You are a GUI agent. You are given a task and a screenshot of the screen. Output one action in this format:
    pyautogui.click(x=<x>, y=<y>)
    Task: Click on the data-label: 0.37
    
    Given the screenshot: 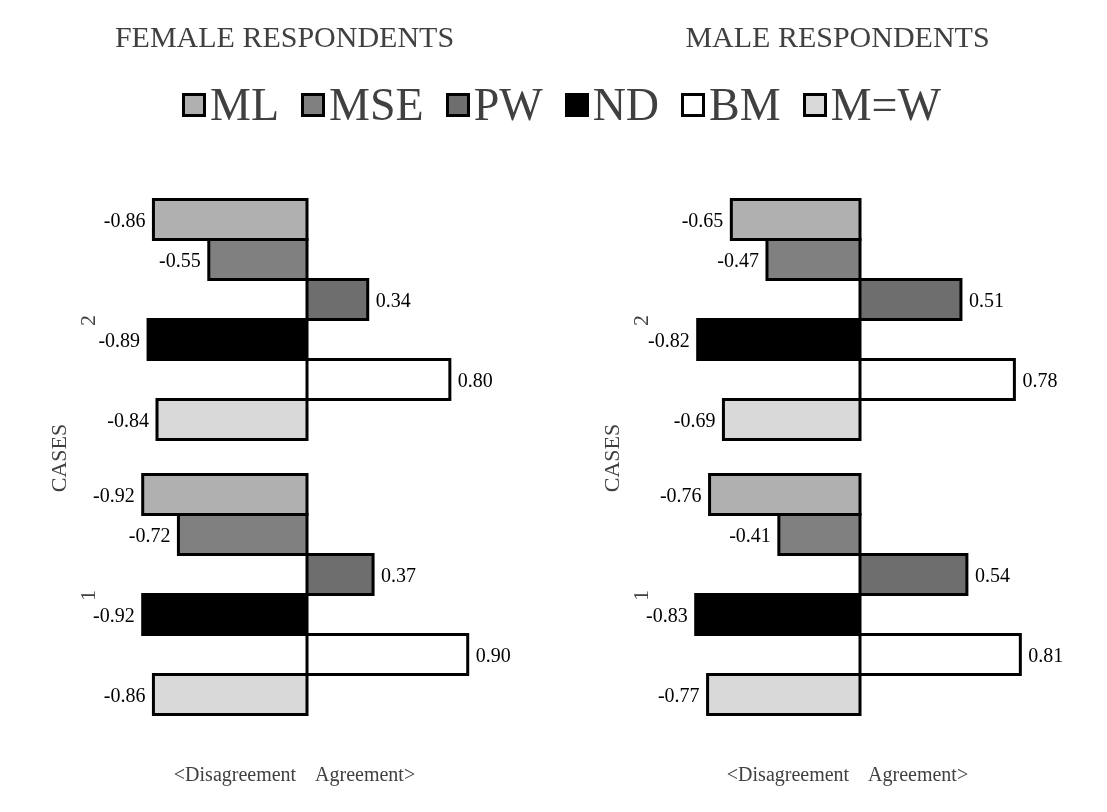 What is the action you would take?
    pyautogui.click(x=399, y=574)
    